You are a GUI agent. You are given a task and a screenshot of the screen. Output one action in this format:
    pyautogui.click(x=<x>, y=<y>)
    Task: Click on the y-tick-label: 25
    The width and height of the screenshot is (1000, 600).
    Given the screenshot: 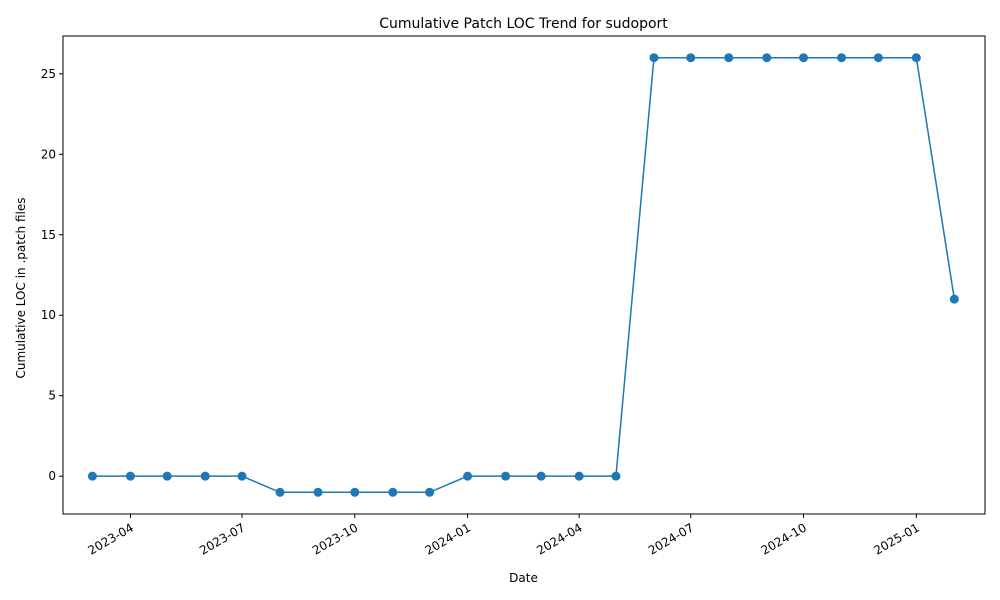 What is the action you would take?
    pyautogui.click(x=48, y=74)
    